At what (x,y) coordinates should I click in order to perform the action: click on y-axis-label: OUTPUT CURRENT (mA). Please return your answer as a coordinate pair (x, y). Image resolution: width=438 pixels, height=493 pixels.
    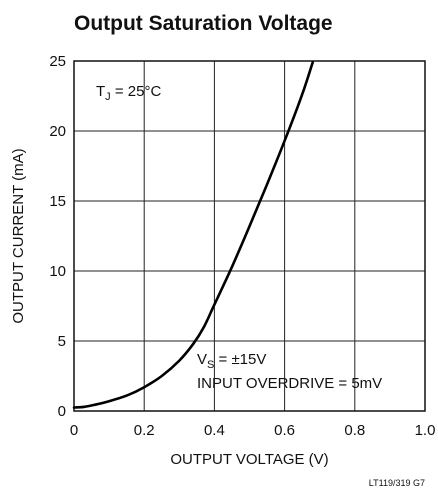
    Looking at the image, I should click on (18, 235).